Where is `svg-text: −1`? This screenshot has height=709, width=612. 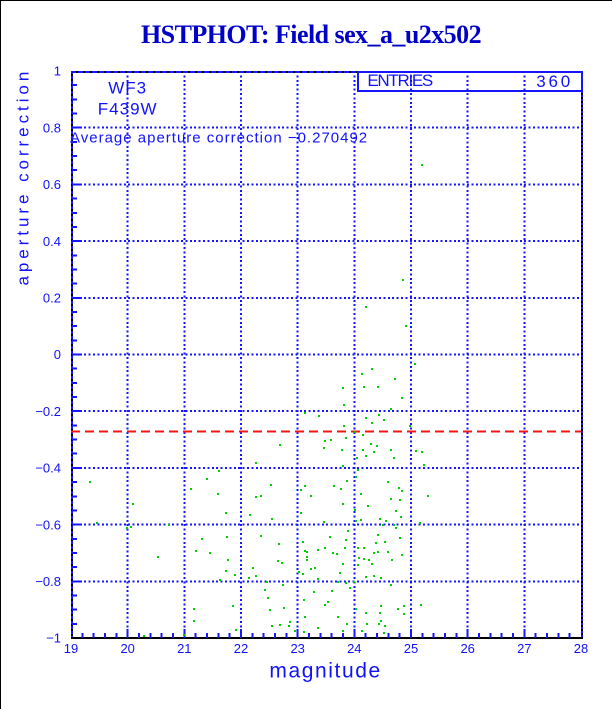 svg-text: −1 is located at coordinates (53, 638).